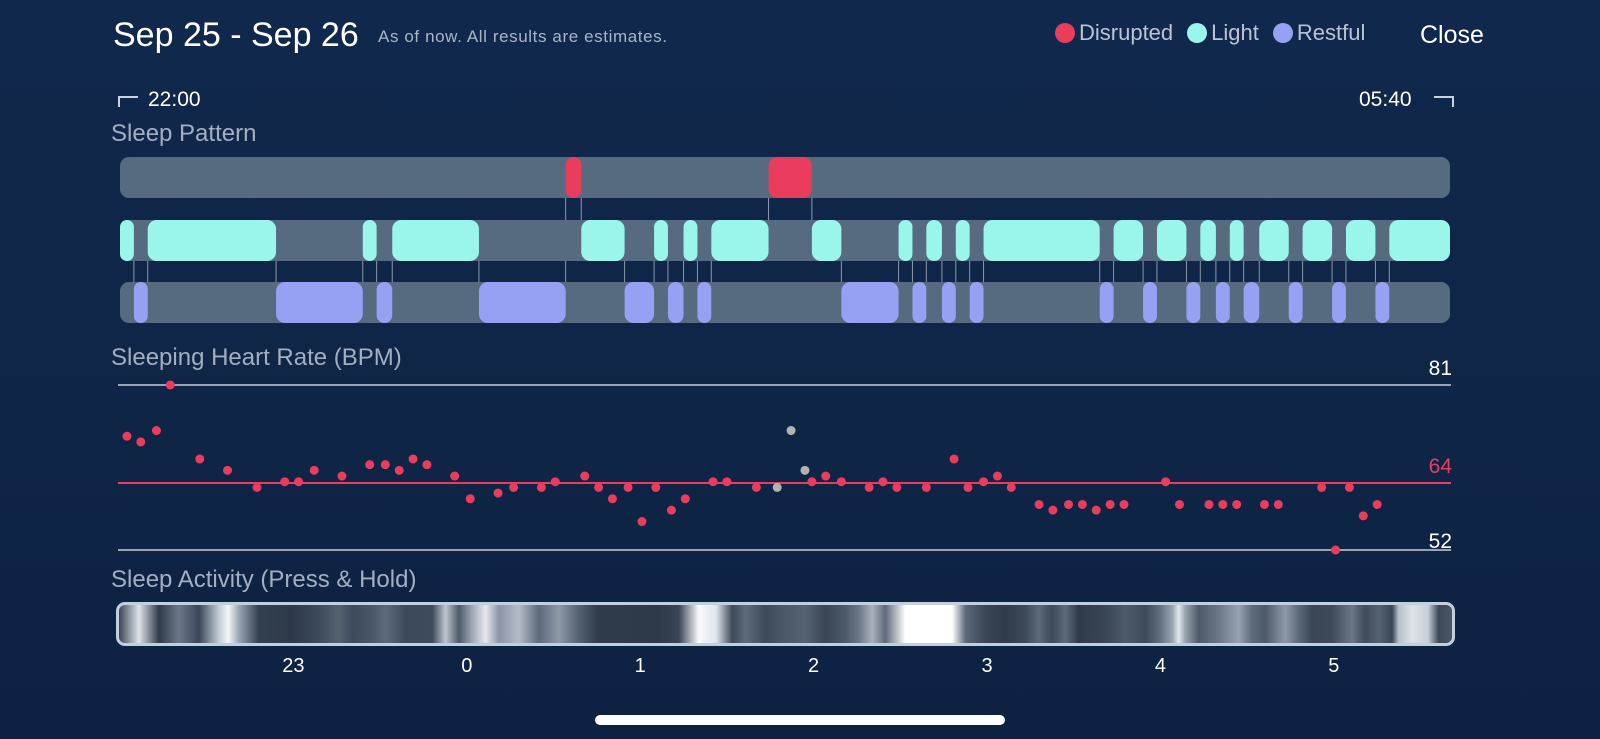 The width and height of the screenshot is (1600, 739). I want to click on light-dot-icon, so click(1197, 33).